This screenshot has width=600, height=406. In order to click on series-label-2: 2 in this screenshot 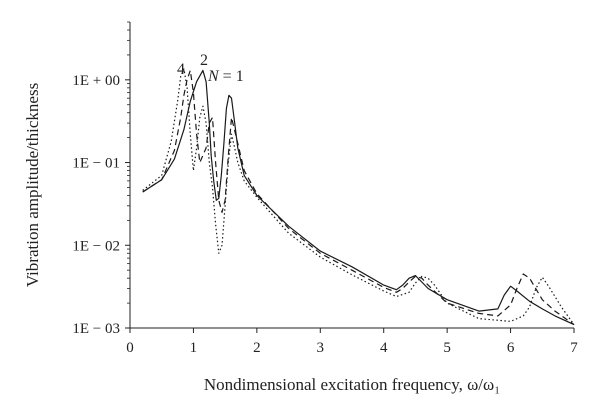, I will do `click(204, 60)`.